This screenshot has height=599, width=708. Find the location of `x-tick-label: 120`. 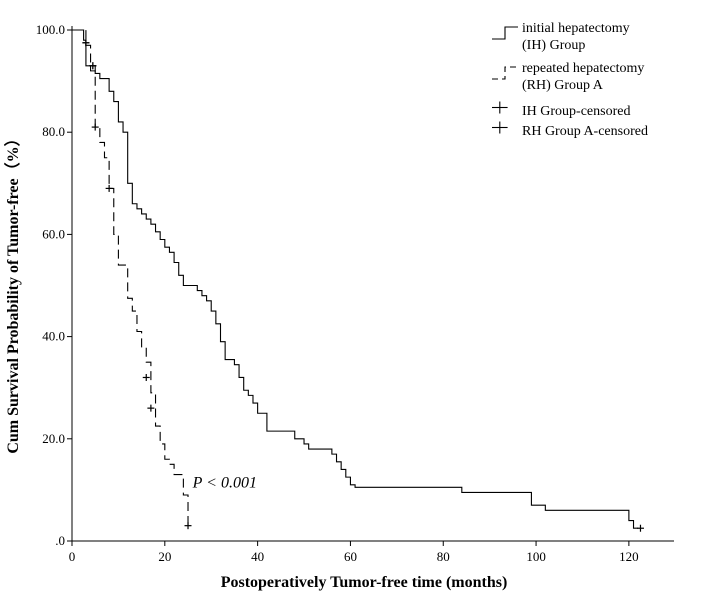

x-tick-label: 120 is located at coordinates (629, 556).